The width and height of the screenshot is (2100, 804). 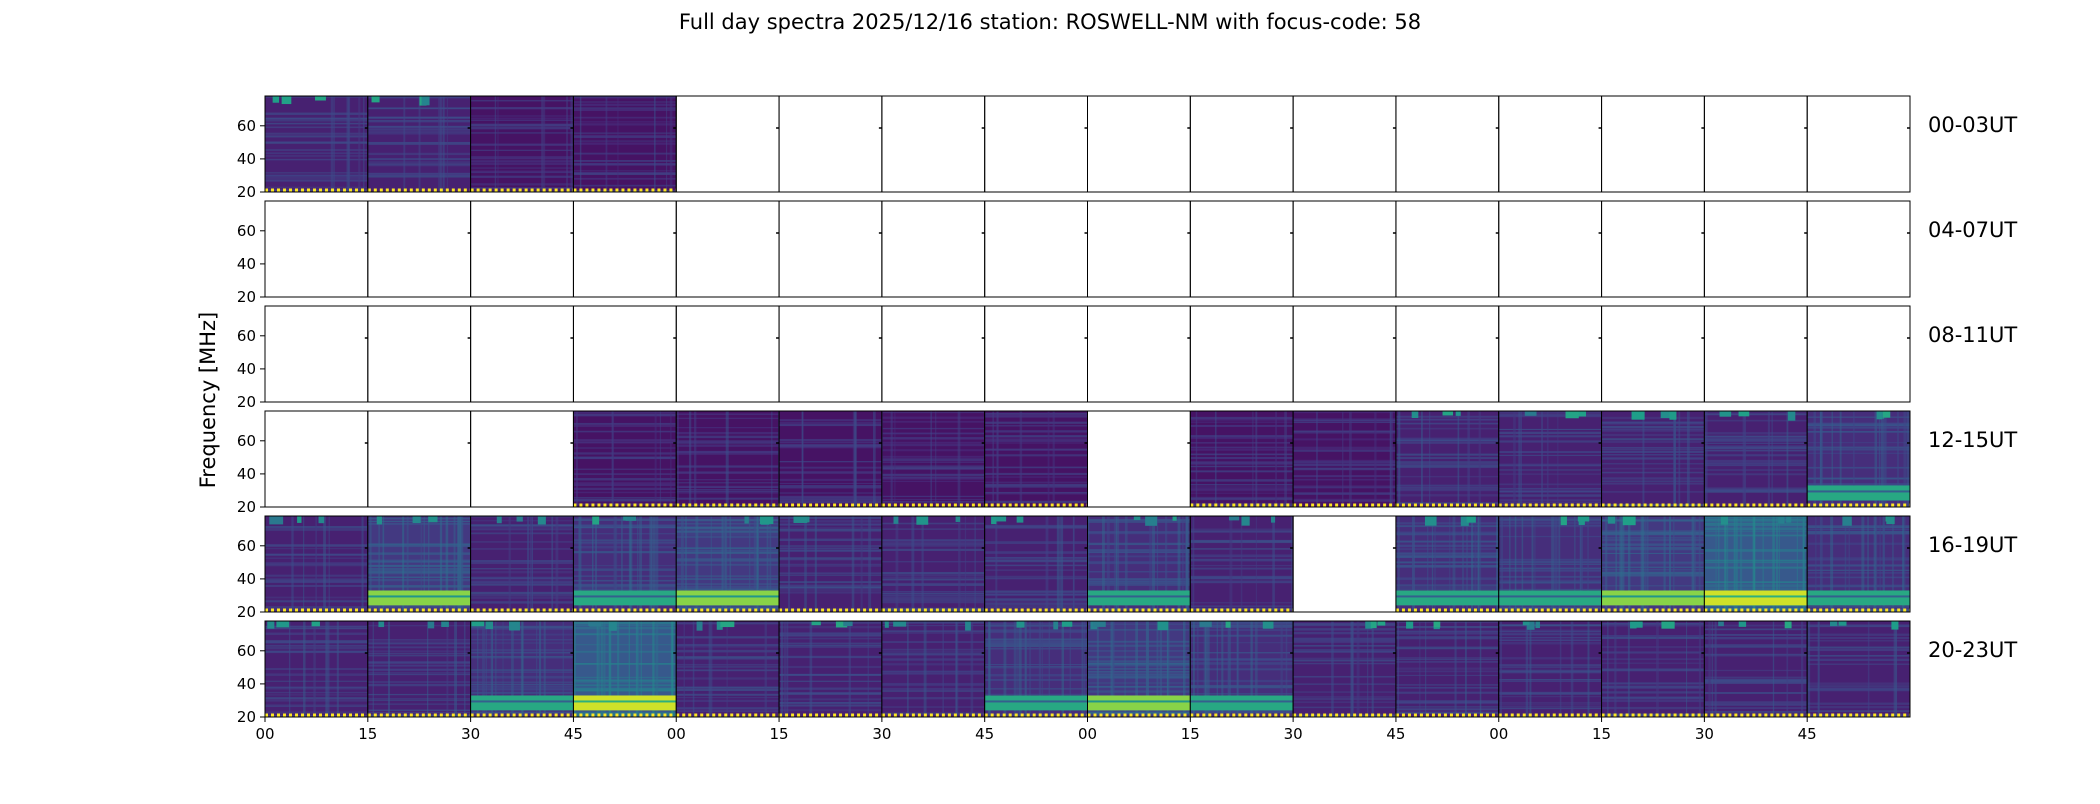 What do you see at coordinates (1127, 463) in the screenshot?
I see `spectra-row: 20 40 60 12-15UT` at bounding box center [1127, 463].